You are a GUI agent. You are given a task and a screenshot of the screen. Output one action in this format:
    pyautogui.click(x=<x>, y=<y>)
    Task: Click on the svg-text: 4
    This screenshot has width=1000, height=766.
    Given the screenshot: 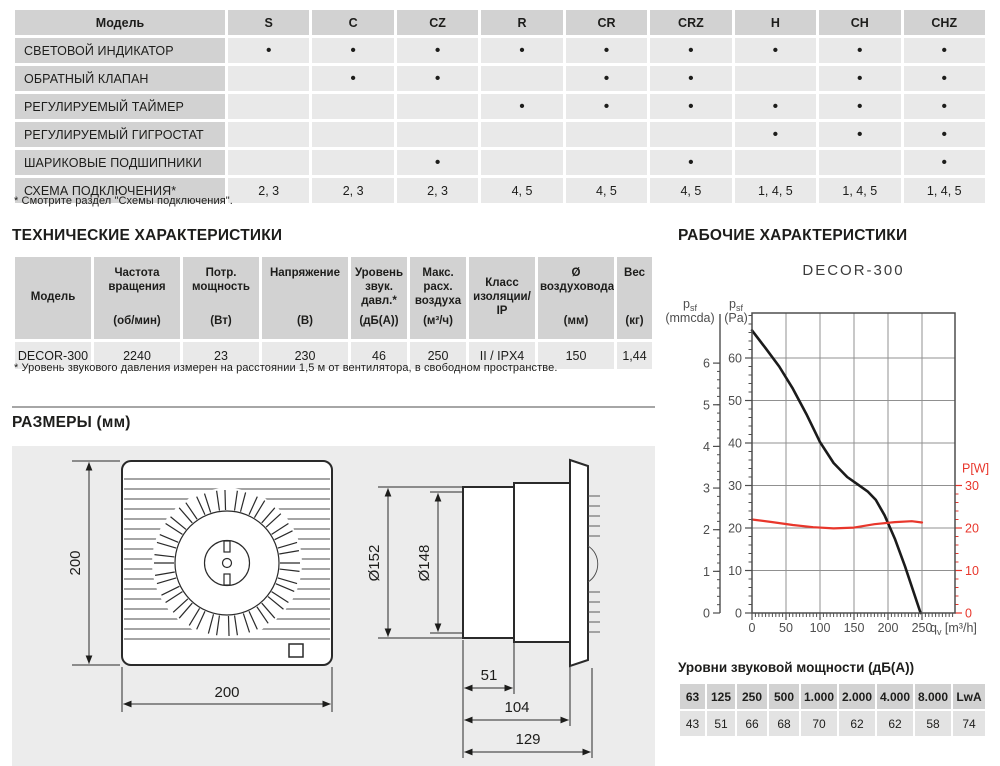 What is the action you would take?
    pyautogui.click(x=706, y=447)
    